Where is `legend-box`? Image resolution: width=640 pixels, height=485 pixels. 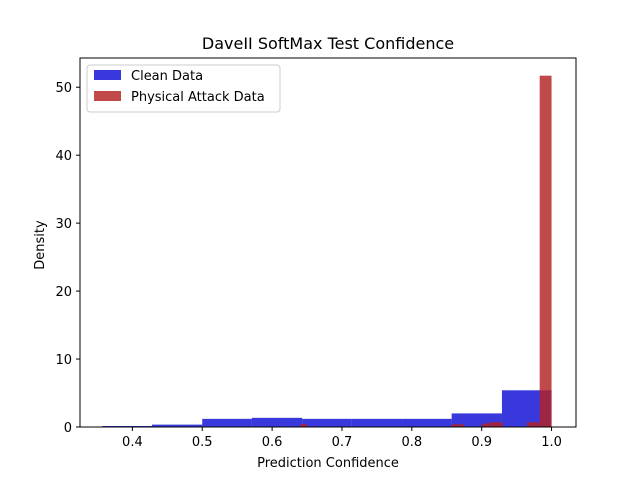
legend-box is located at coordinates (183, 88).